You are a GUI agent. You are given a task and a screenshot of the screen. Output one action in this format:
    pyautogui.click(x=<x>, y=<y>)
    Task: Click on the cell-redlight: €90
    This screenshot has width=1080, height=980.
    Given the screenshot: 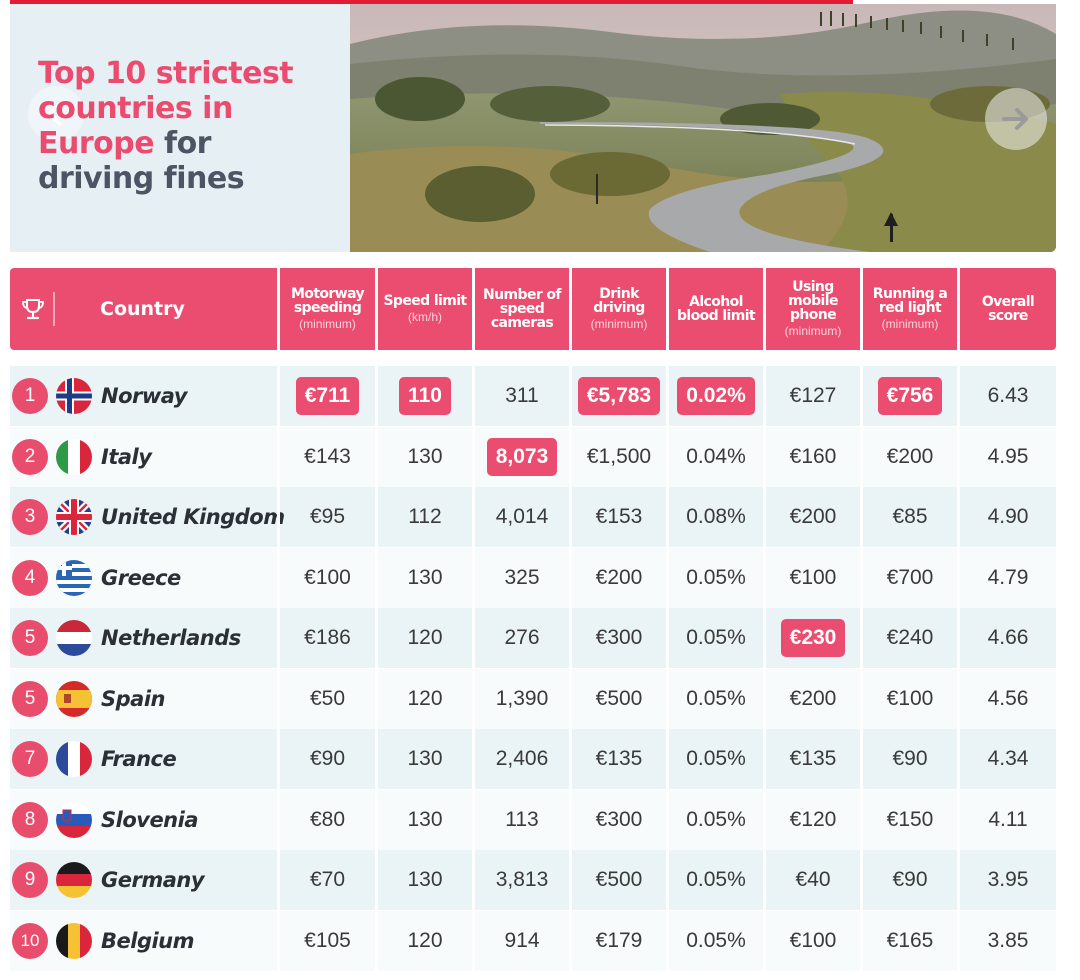 What is the action you would take?
    pyautogui.click(x=910, y=759)
    